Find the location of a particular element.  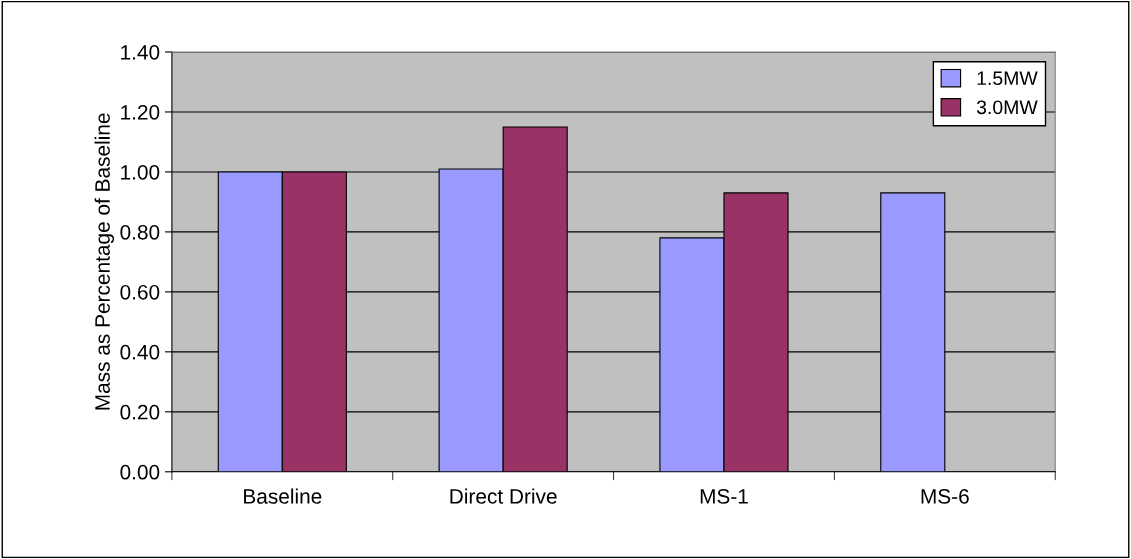

y-tick-label: 0.00 is located at coordinates (140, 472).